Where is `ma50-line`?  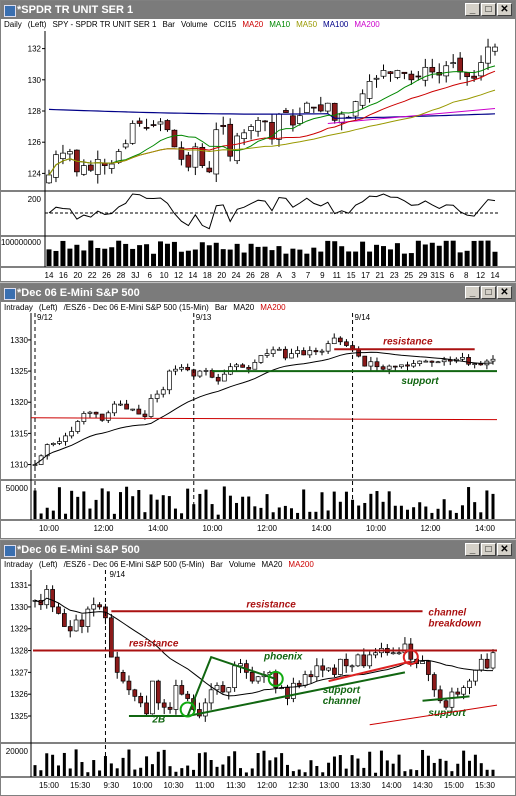 ma50-line is located at coordinates (272, 132).